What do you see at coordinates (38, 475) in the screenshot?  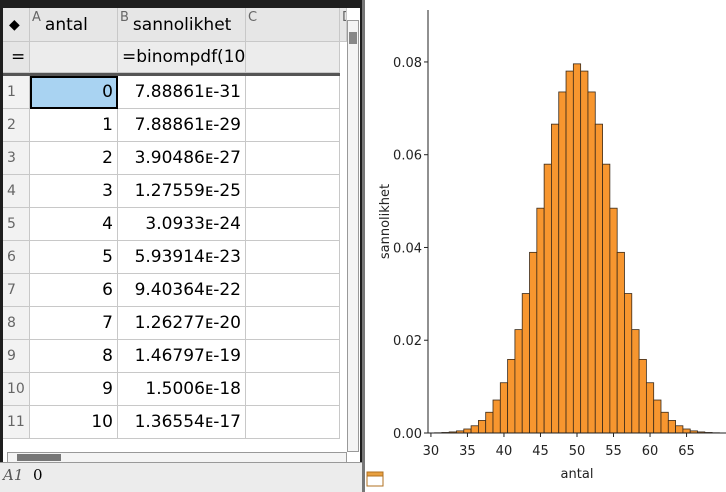 I see `status-value: 0` at bounding box center [38, 475].